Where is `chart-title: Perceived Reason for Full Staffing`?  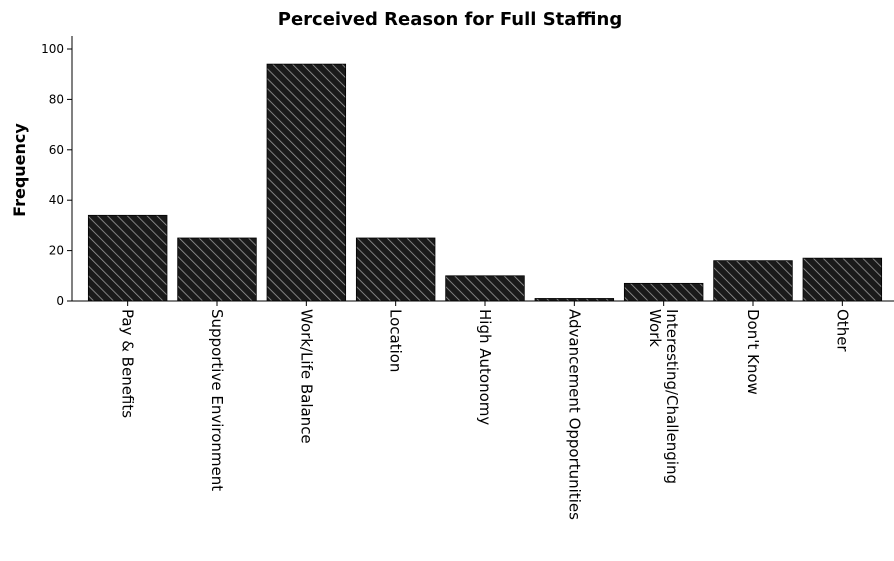
chart-title: Perceived Reason for Full Staffing is located at coordinates (450, 19).